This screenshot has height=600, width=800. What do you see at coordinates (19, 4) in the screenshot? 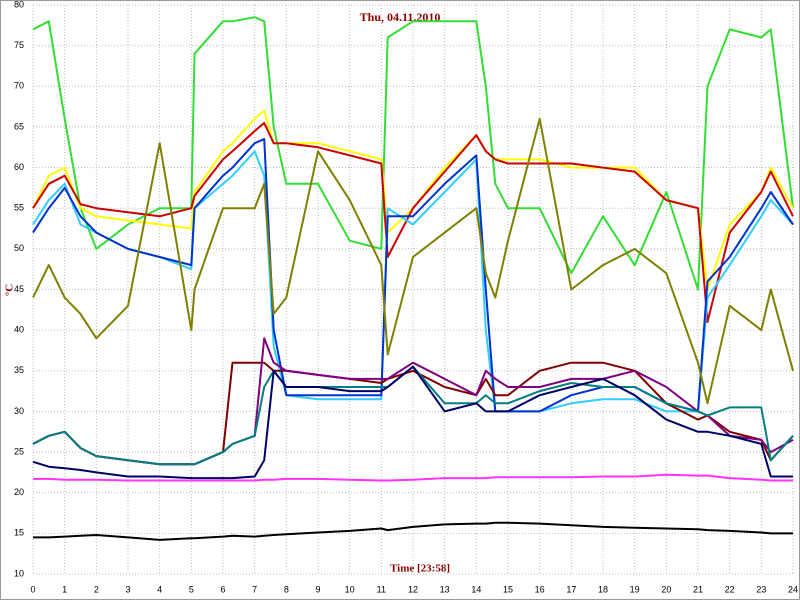
I see `y-tick-label: 80` at bounding box center [19, 4].